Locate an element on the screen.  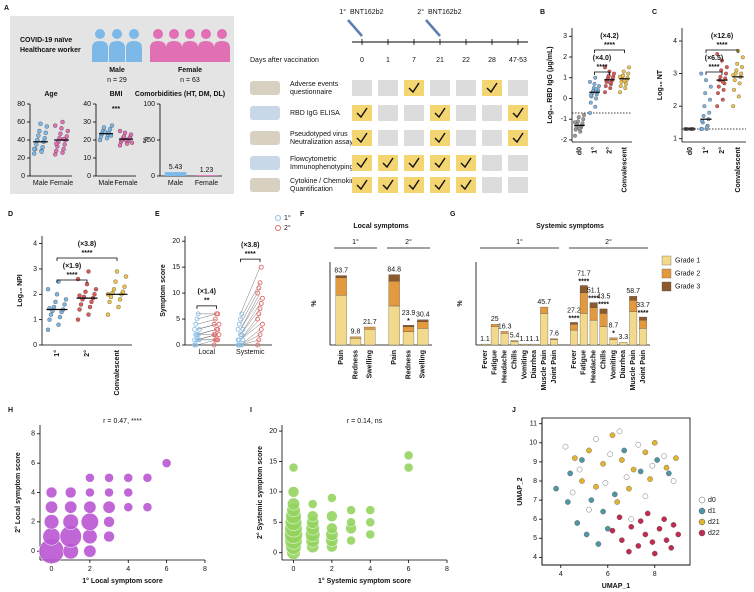
x-tick-label: 4 is located at coordinates (561, 574).